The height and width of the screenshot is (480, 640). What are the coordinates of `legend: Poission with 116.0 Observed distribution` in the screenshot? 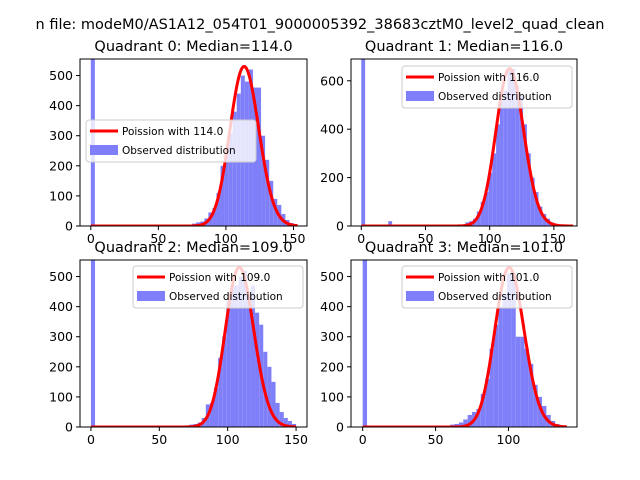 It's located at (487, 87).